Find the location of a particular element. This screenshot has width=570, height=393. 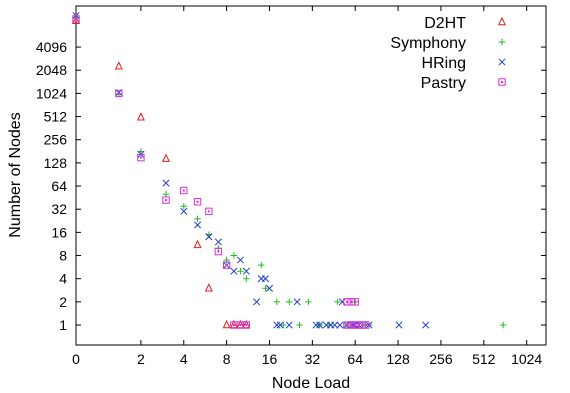

y-tick-label: 256 is located at coordinates (56, 140).